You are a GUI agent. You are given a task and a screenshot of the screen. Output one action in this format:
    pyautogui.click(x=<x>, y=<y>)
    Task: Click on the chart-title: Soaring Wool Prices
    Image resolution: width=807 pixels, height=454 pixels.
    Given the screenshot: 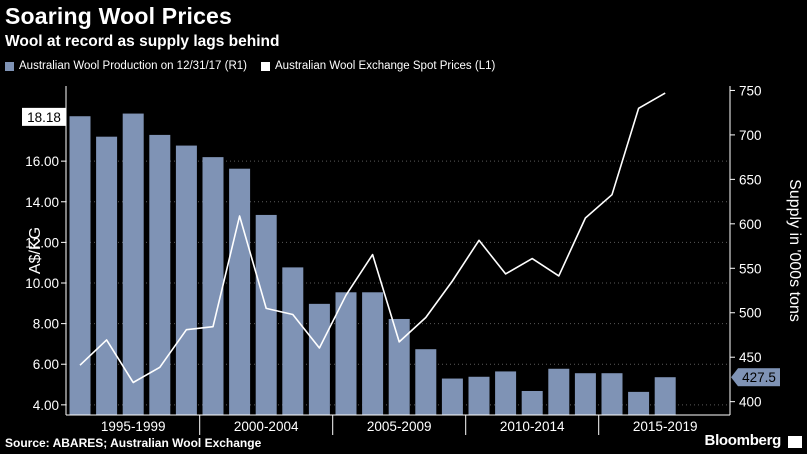 What is the action you would take?
    pyautogui.click(x=119, y=16)
    